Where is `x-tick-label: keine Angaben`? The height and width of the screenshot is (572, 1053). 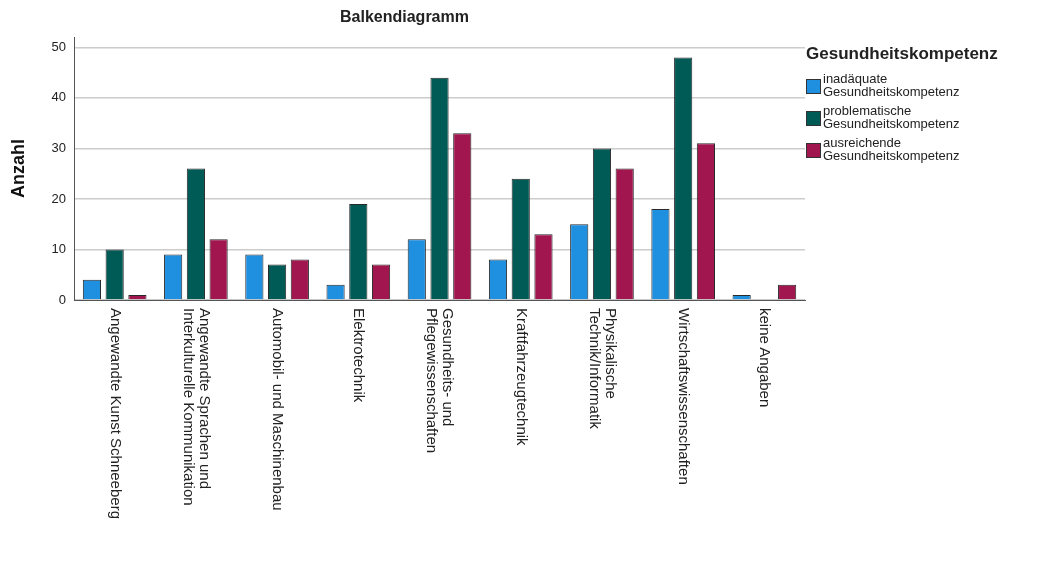
x-tick-label: keine Angaben is located at coordinates (766, 358).